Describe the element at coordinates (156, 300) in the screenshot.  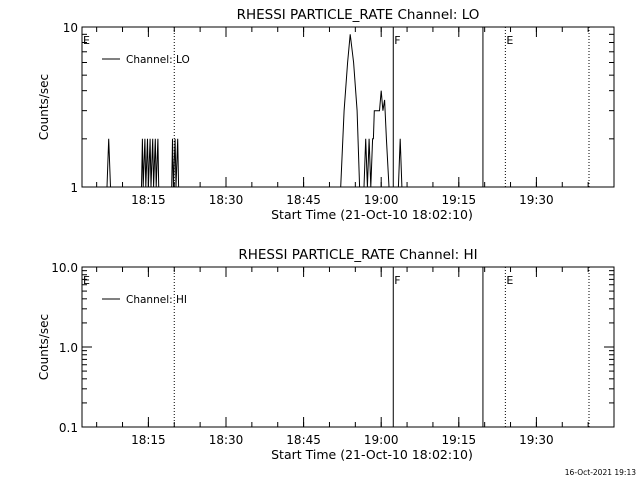
I see `legend-label: Channel: HI` at that location.